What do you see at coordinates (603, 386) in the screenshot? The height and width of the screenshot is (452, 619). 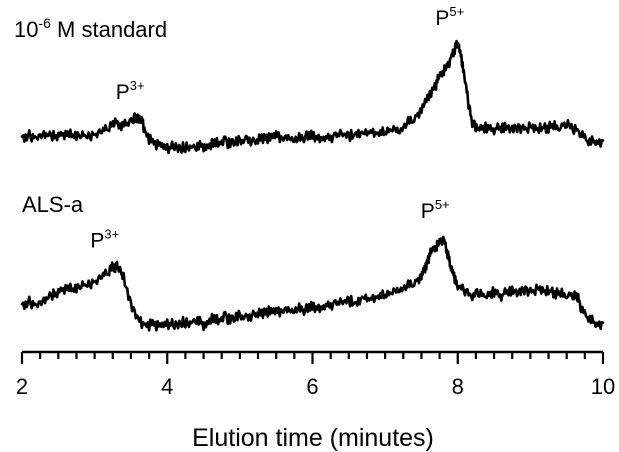 I see `x-tick-label: 10` at bounding box center [603, 386].